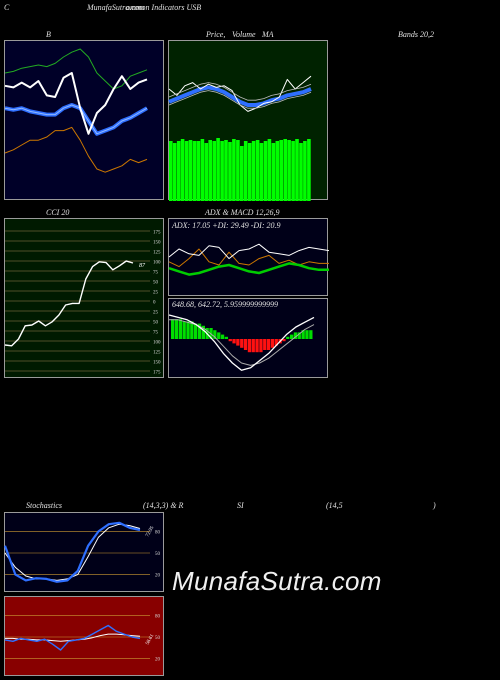  I want to click on watermark: MunafaSutra.com, so click(277, 581).